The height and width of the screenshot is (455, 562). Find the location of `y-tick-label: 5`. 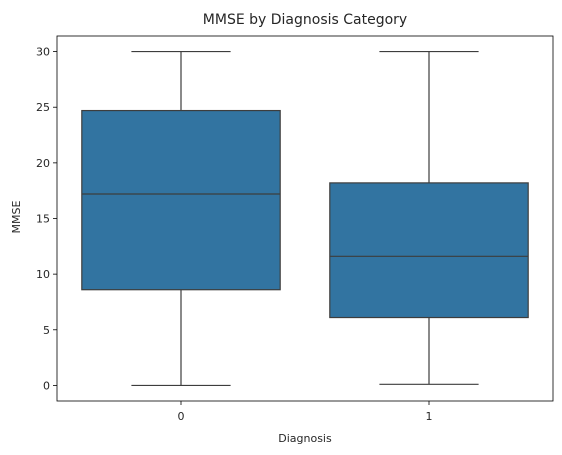

y-tick-label: 5 is located at coordinates (46, 330).